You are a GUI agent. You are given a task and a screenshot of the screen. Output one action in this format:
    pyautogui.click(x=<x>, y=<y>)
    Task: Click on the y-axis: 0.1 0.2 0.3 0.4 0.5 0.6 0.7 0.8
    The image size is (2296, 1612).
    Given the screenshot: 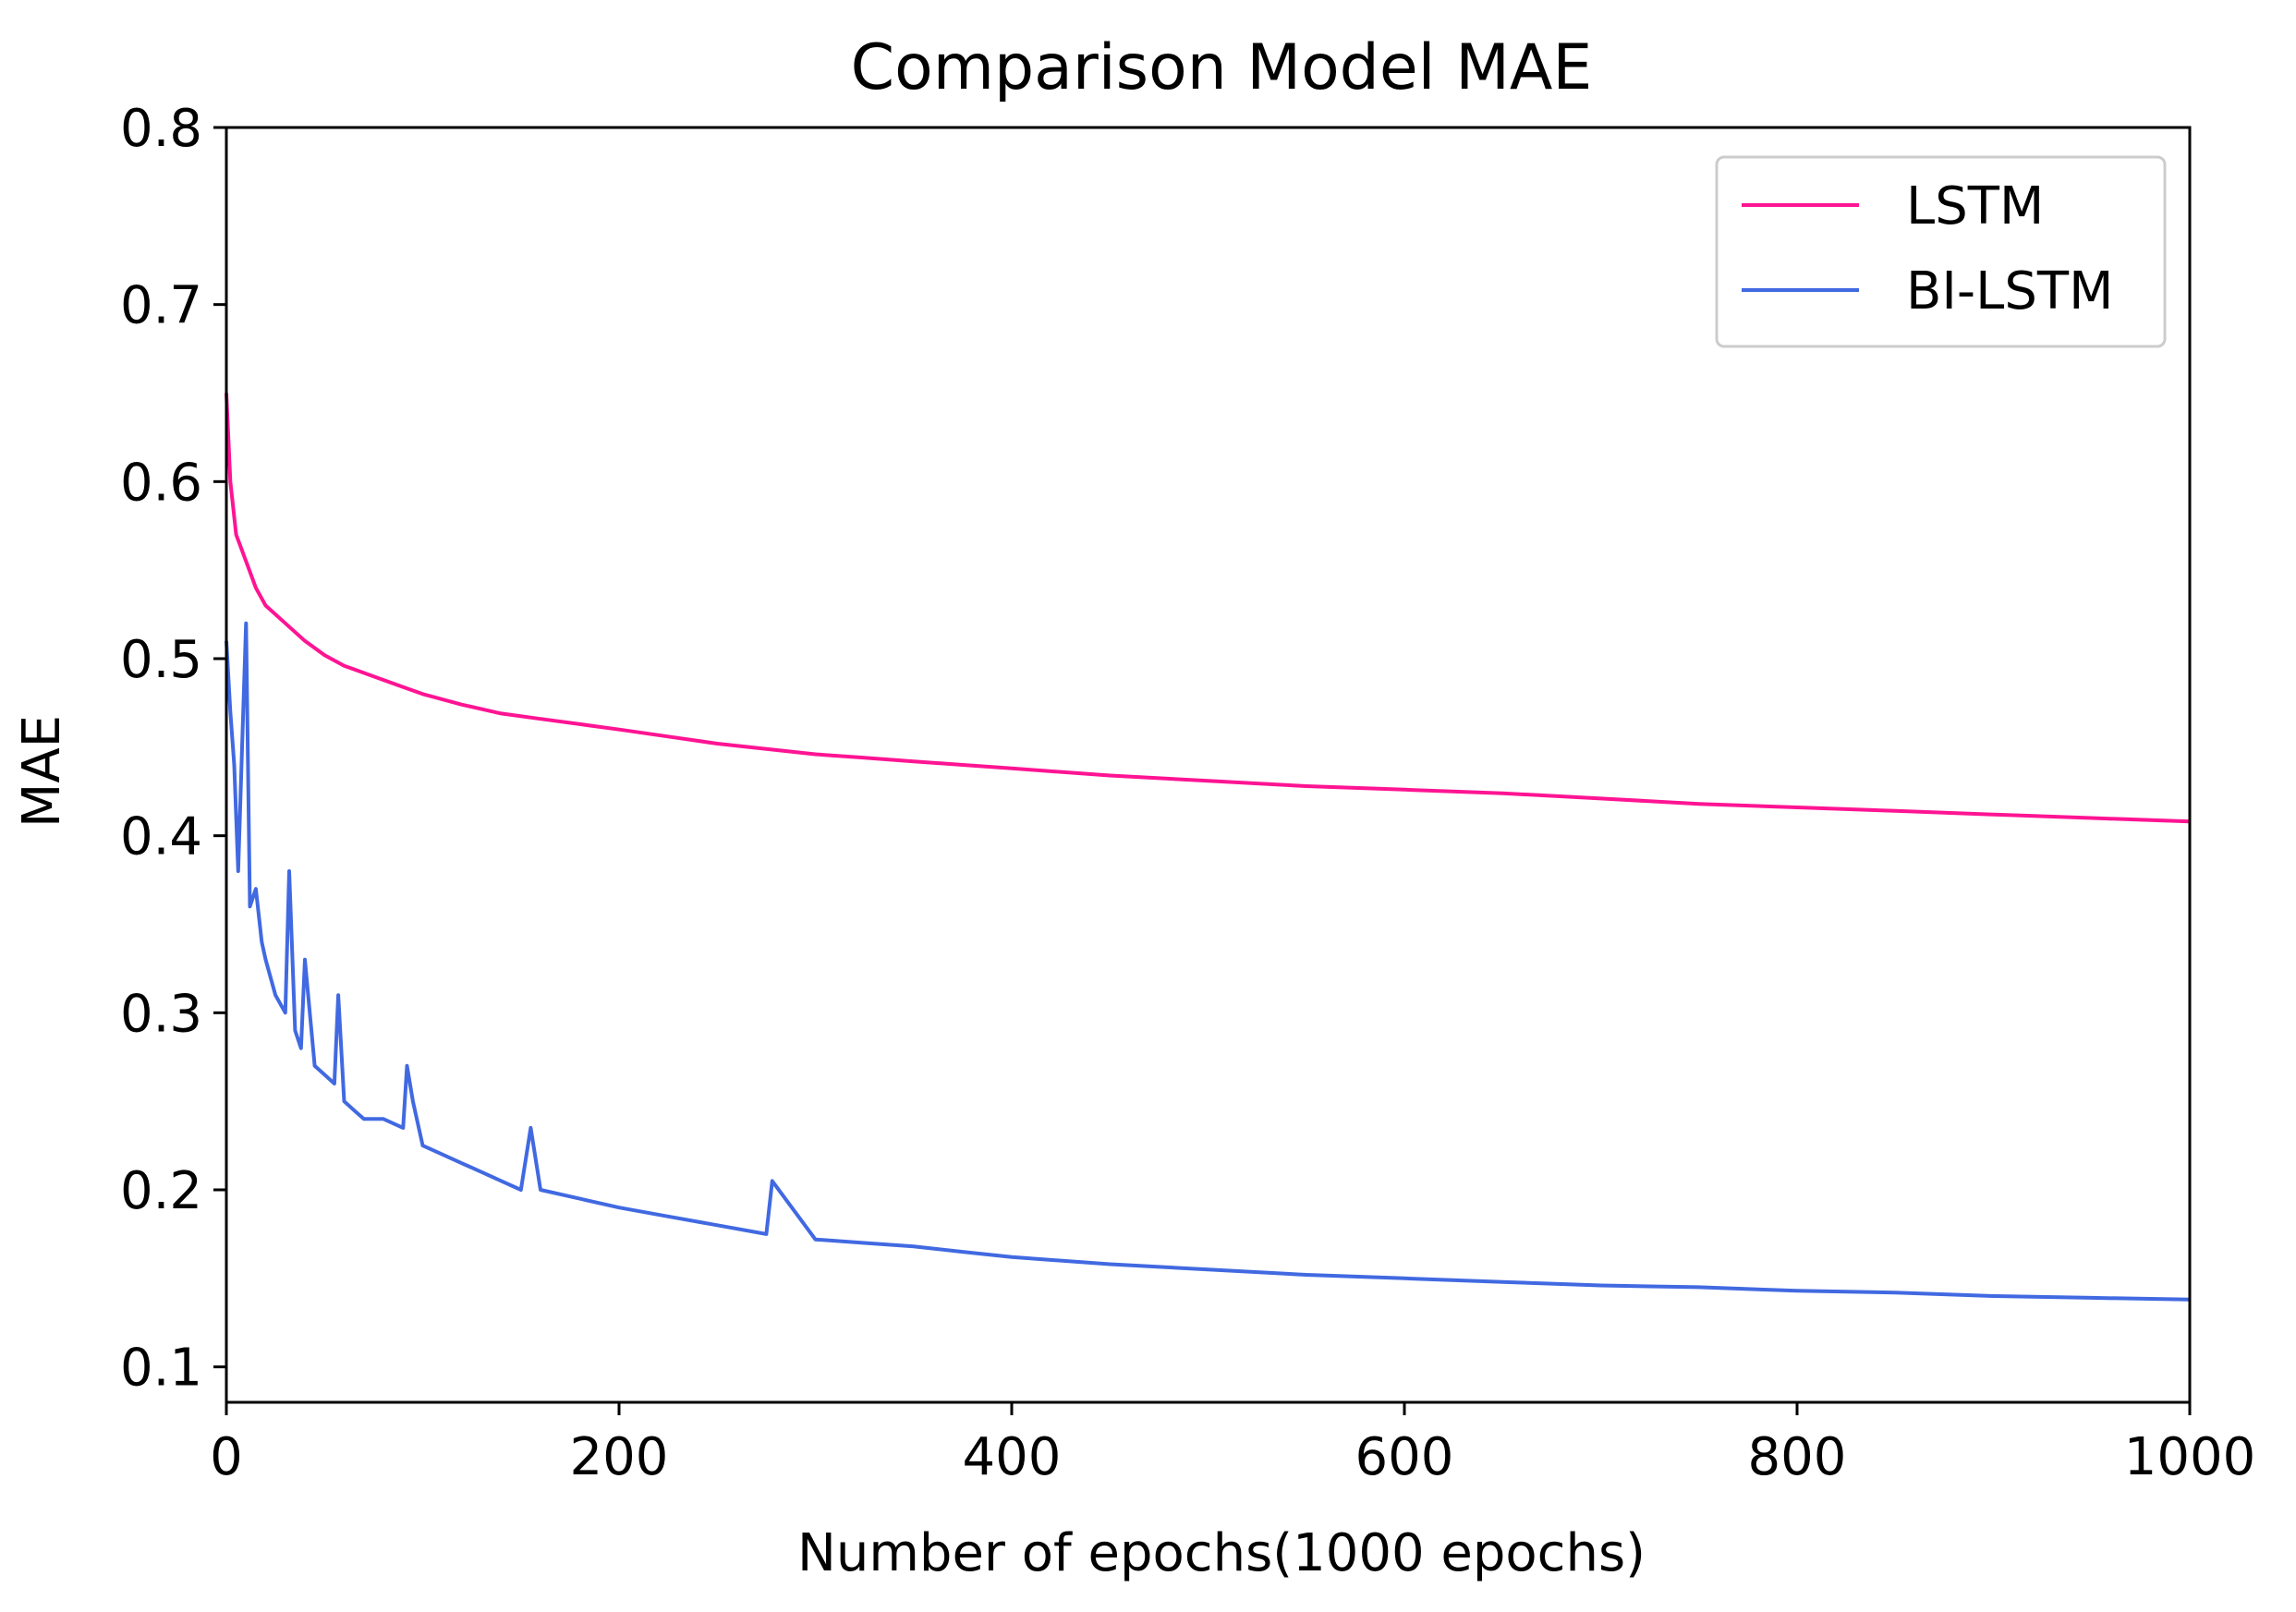 What is the action you would take?
    pyautogui.click(x=173, y=749)
    